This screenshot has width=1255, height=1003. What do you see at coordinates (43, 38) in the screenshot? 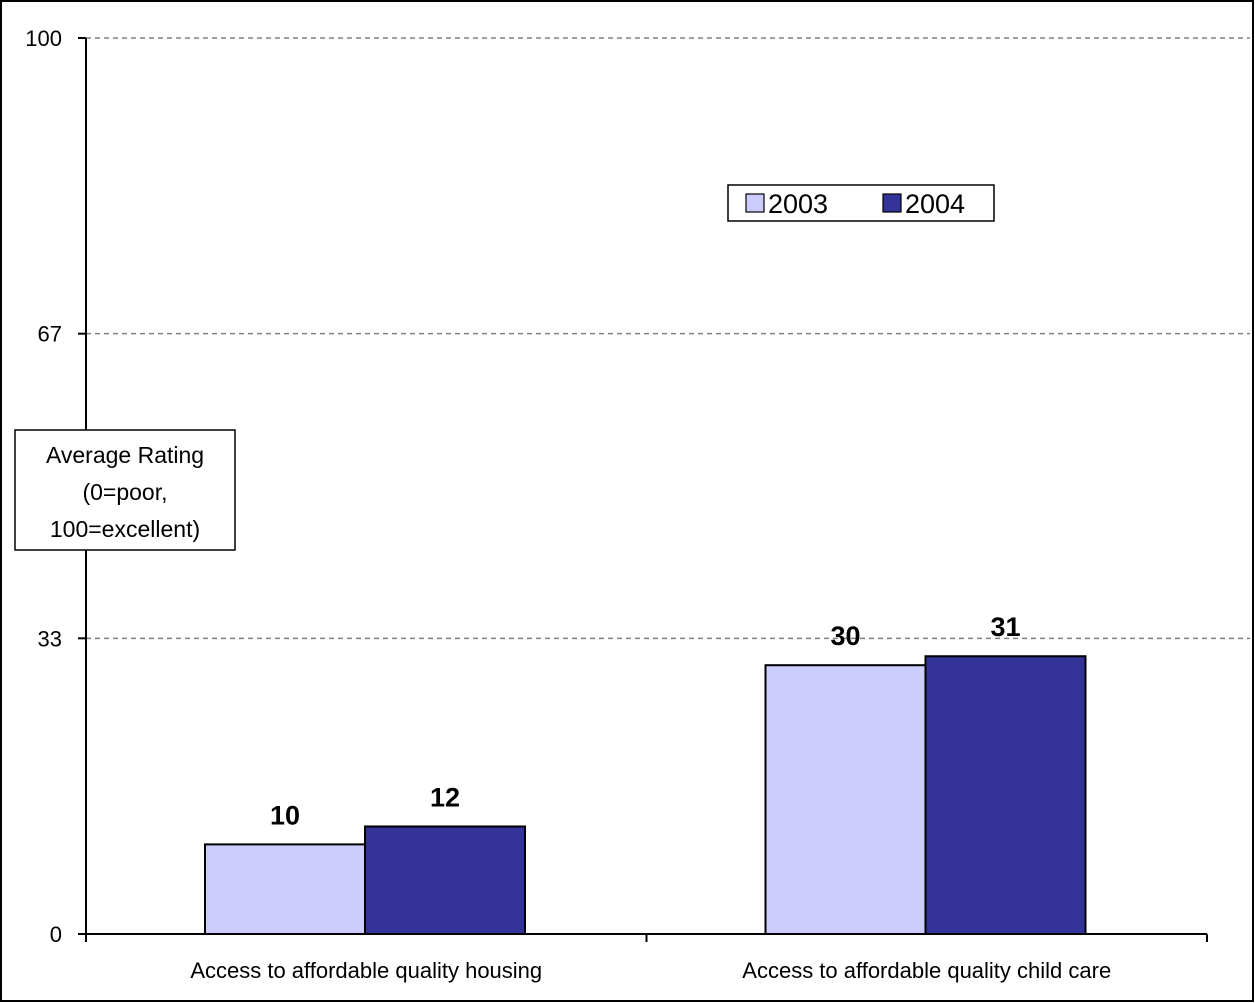
I see `y-tick-label-100: 100` at bounding box center [43, 38].